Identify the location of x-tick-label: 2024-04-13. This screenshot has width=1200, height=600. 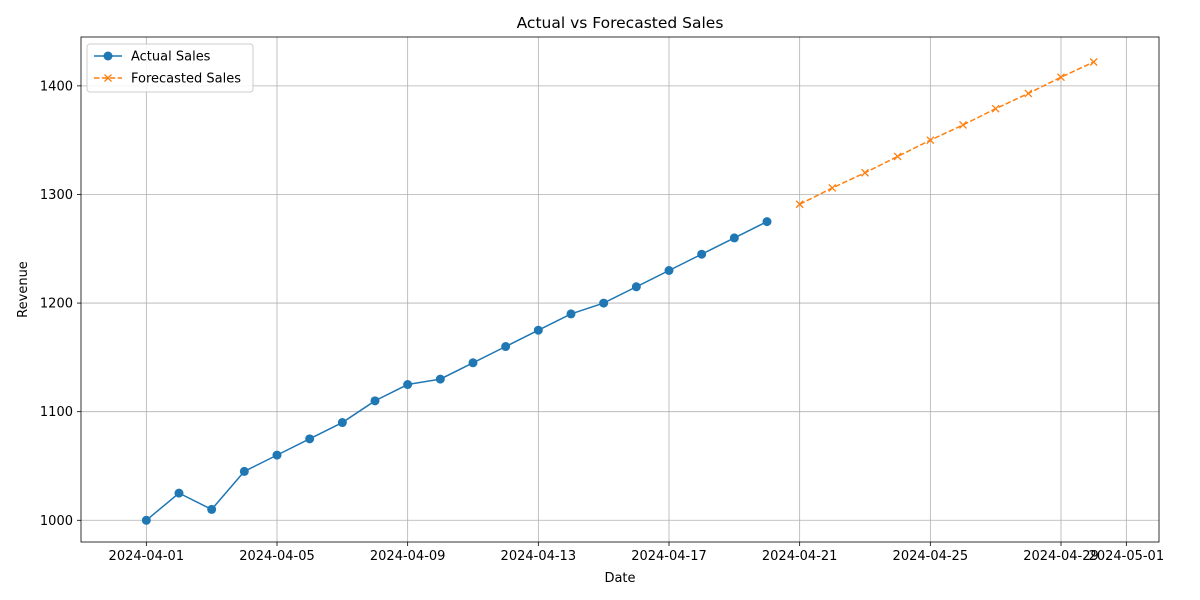
(539, 556).